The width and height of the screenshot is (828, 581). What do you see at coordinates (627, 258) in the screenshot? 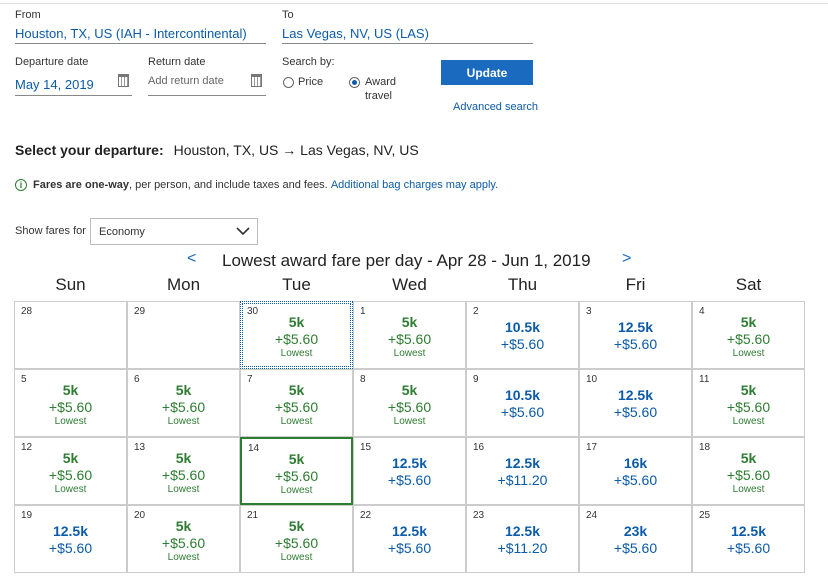
I see `next-month-button: >` at bounding box center [627, 258].